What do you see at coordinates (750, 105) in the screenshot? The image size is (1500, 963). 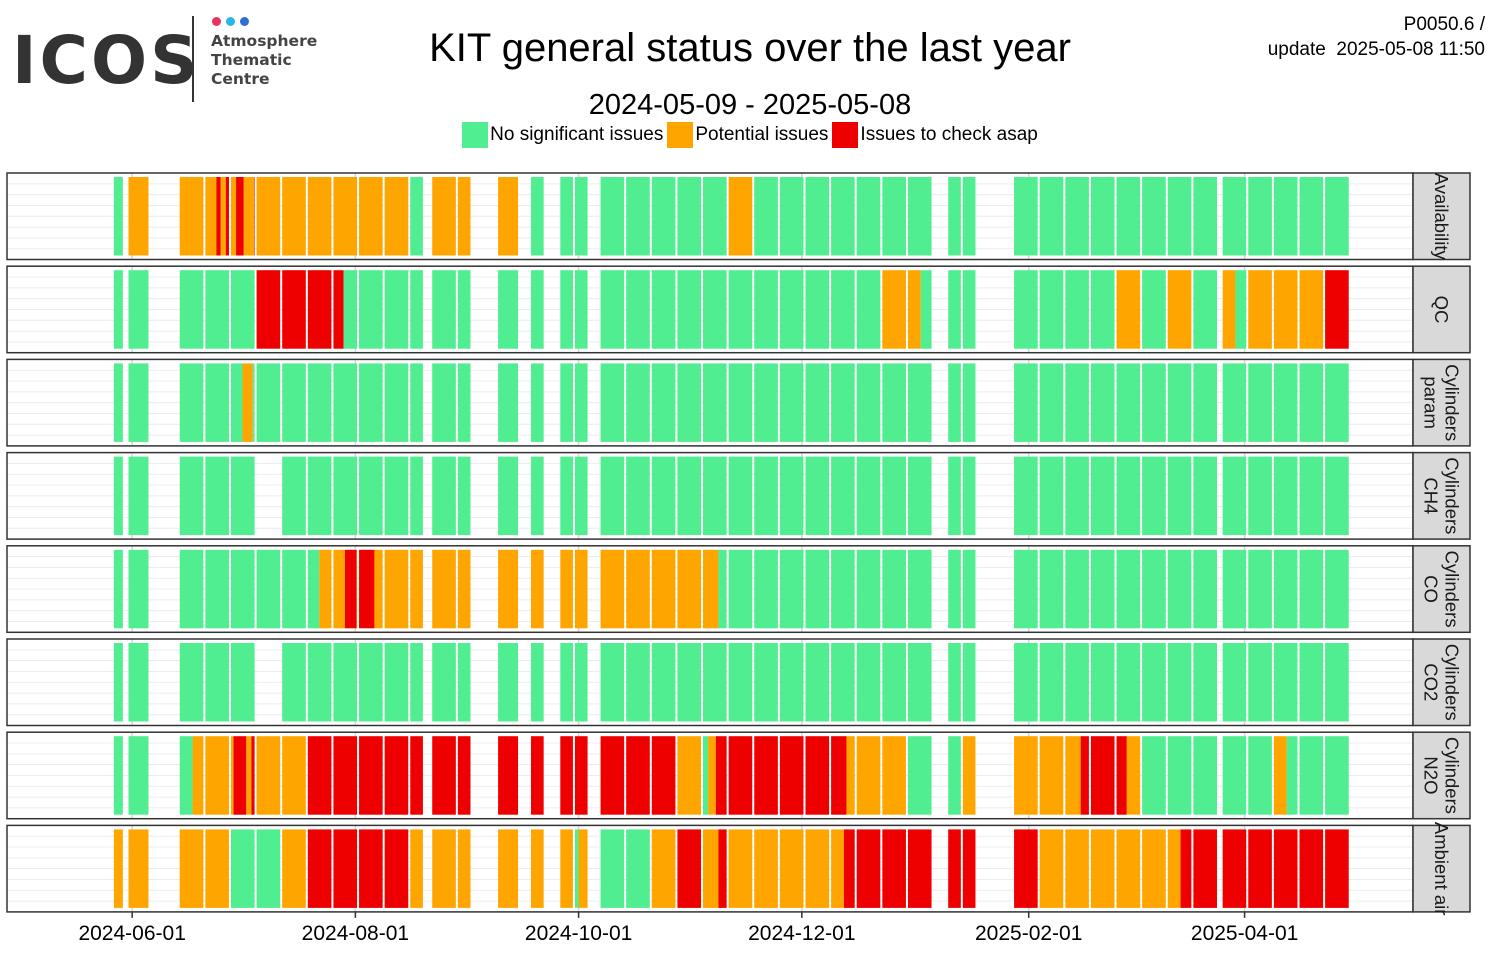 I see `chart-subtitle: 2024-05-09 - 2025-05-08` at bounding box center [750, 105].